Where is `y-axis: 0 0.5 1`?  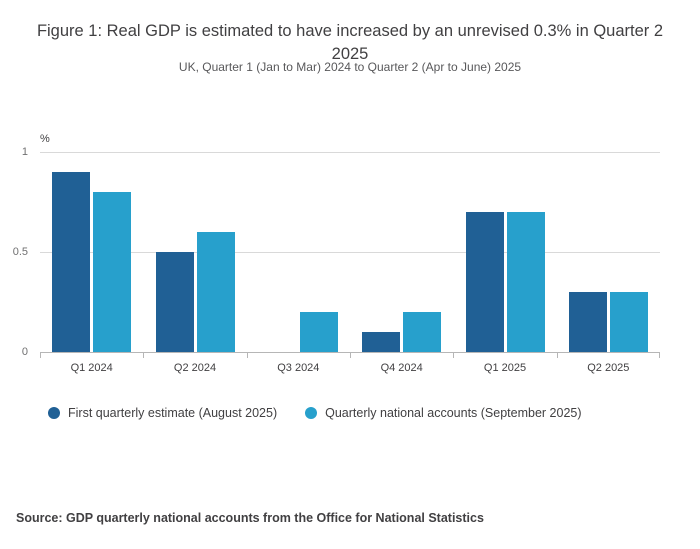 y-axis: 0 0.5 1 is located at coordinates (16, 252).